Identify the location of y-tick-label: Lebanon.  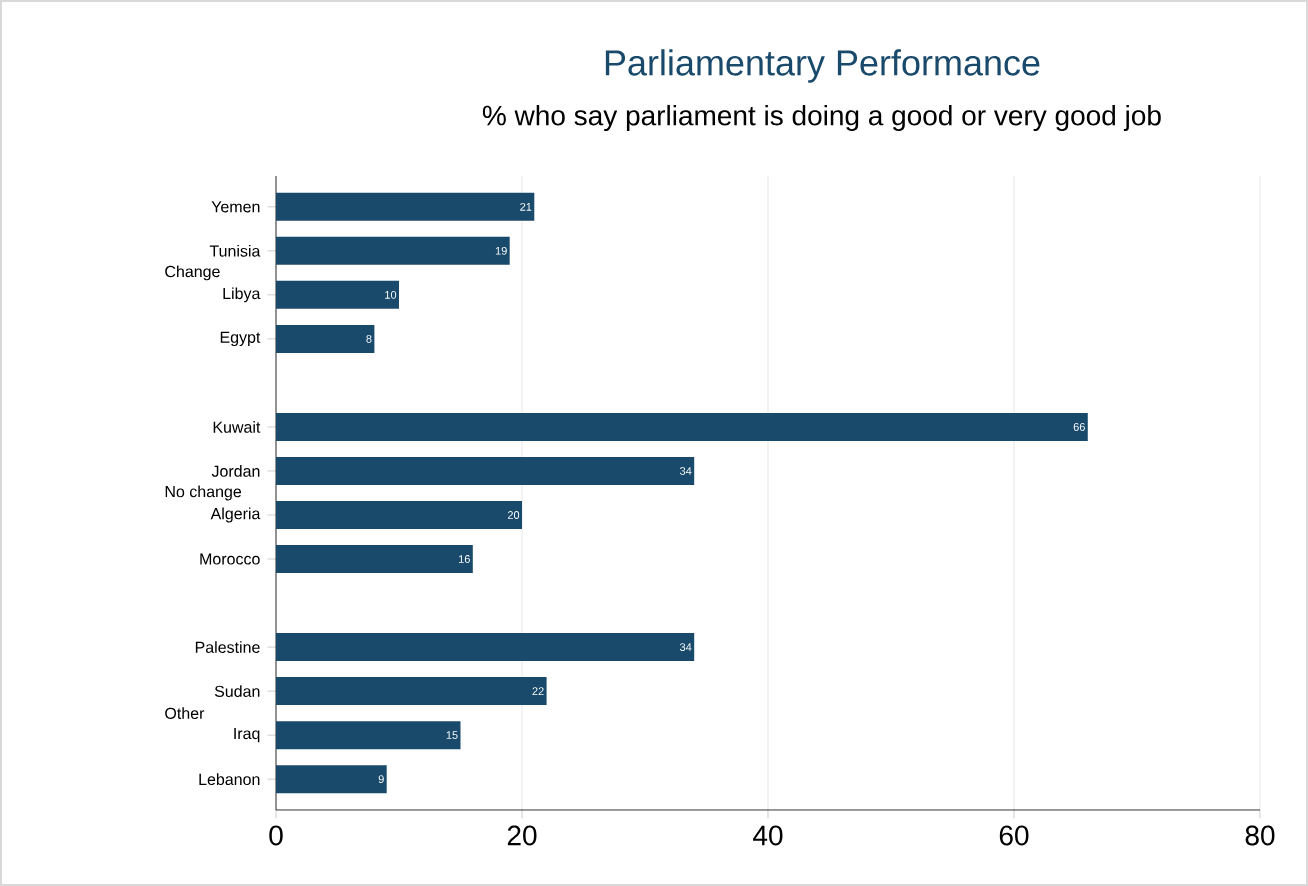
(229, 779).